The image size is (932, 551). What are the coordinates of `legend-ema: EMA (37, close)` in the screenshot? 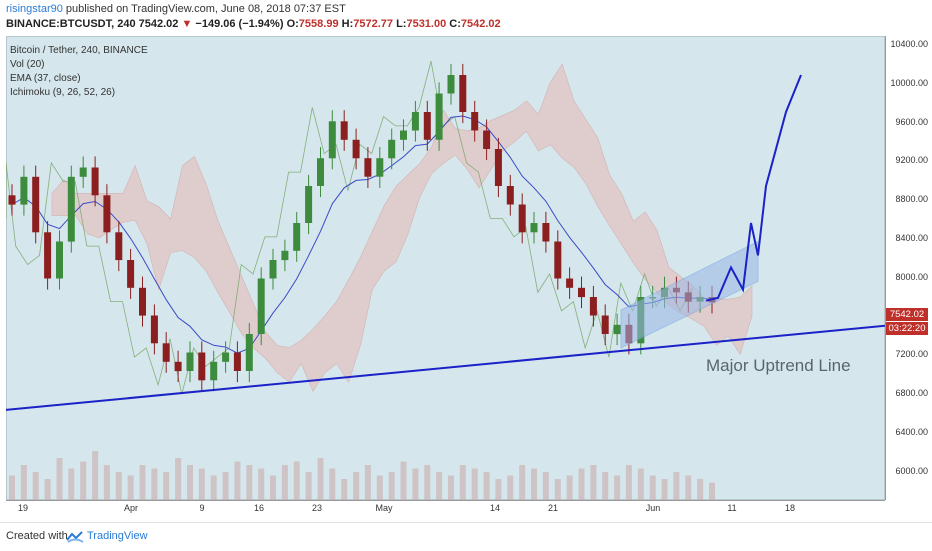 It's located at (45, 78).